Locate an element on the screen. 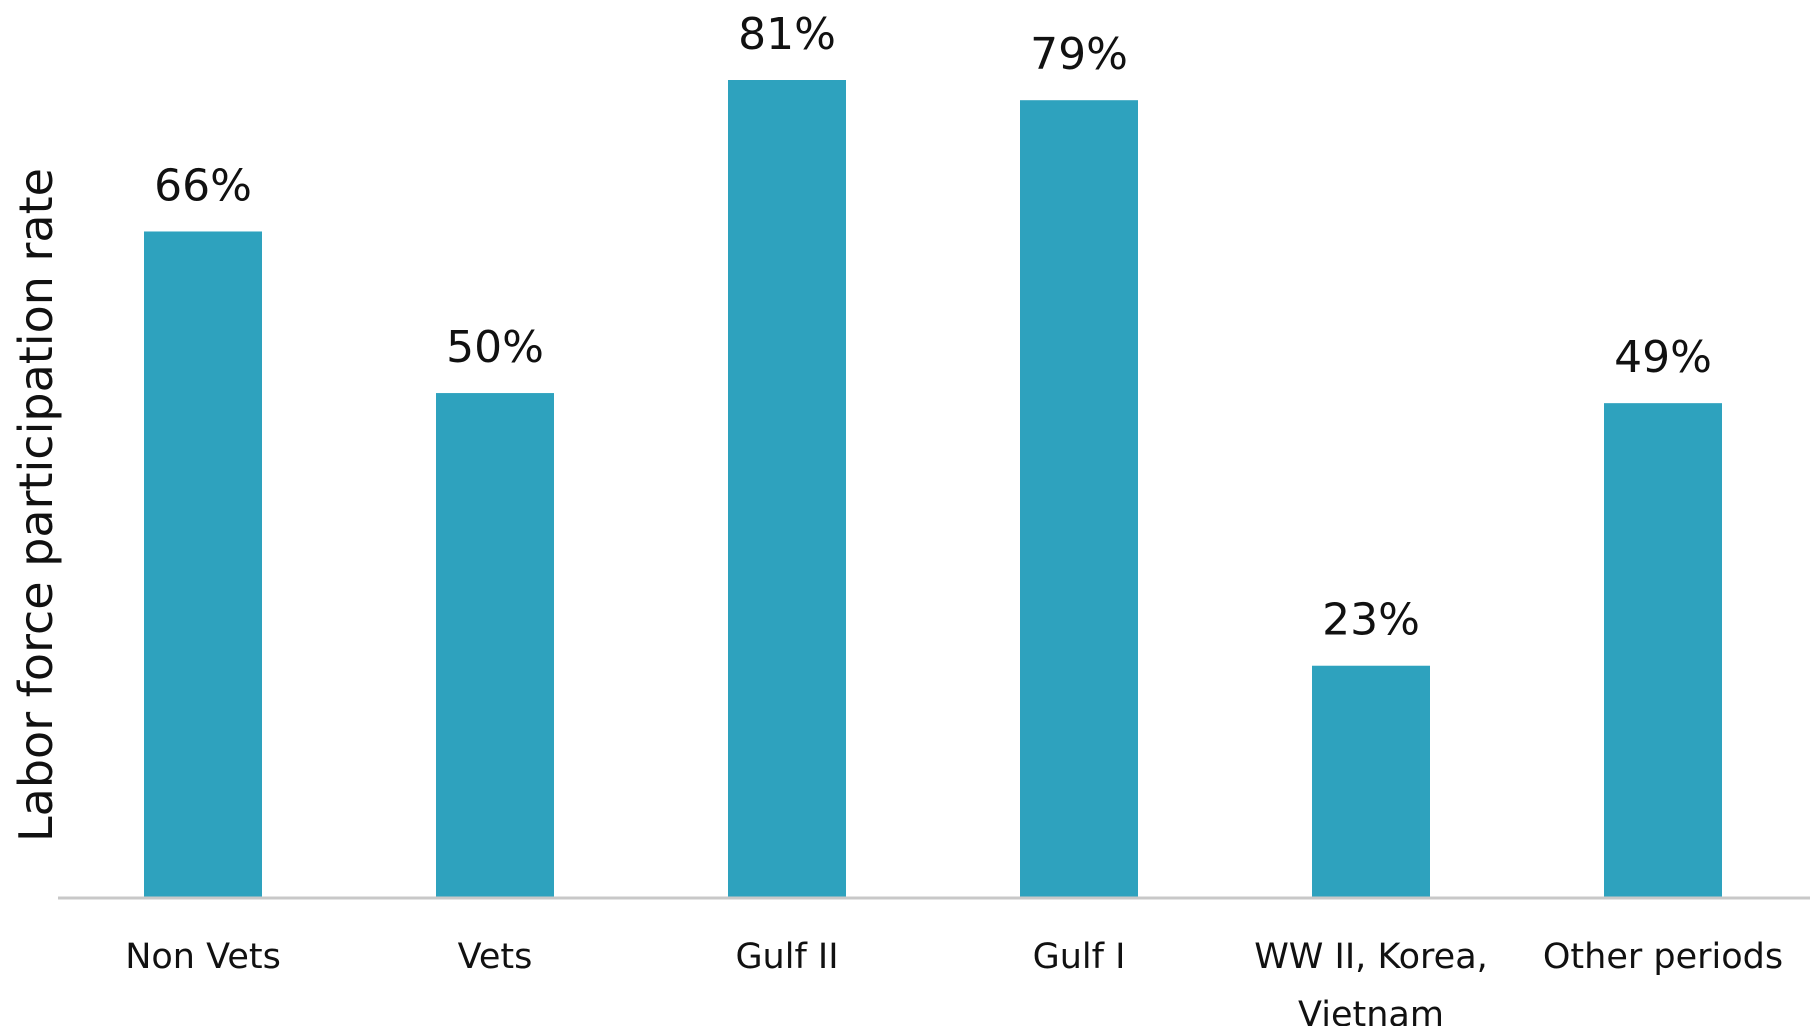  data-label: 66% is located at coordinates (203, 185).